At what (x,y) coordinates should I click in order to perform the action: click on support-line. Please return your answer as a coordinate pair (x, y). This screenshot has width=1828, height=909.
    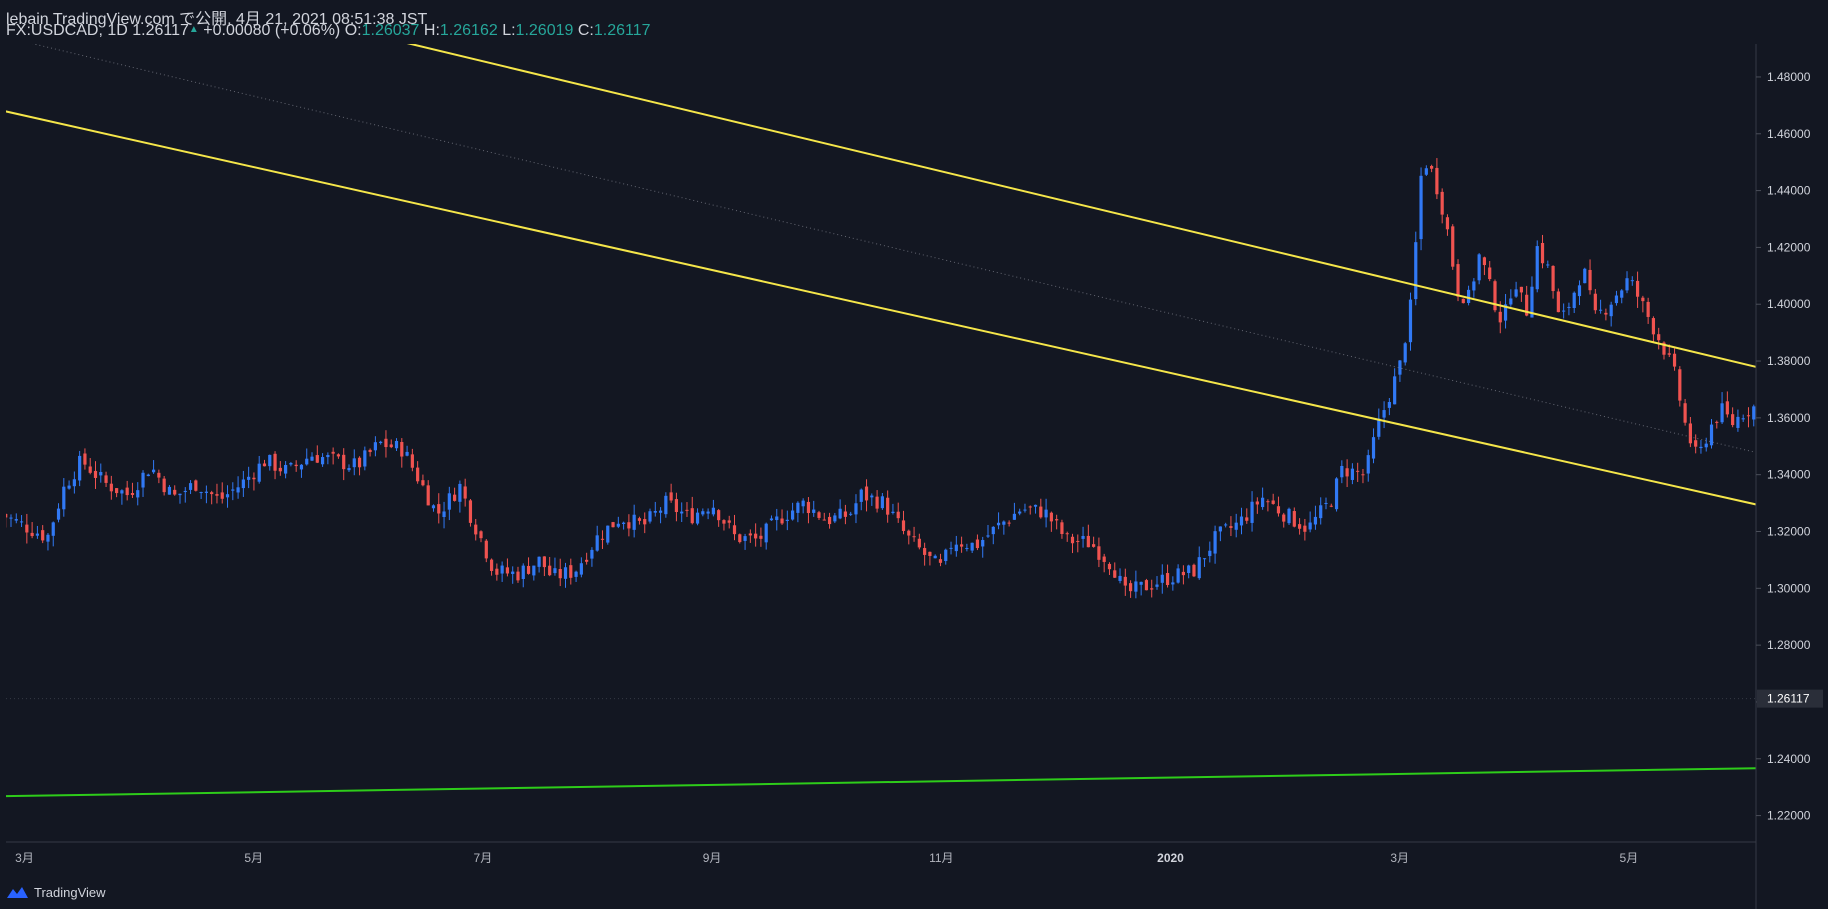
    Looking at the image, I should click on (914, 770).